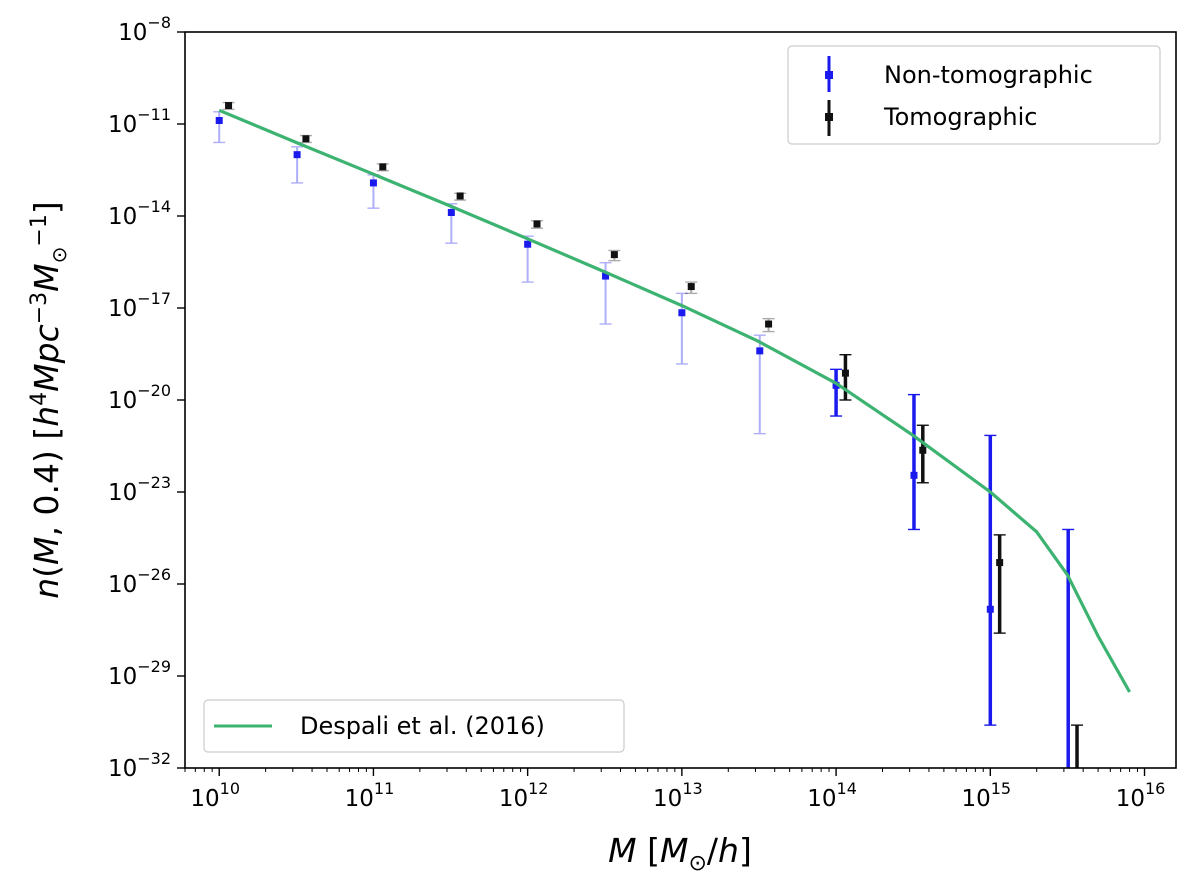 Image resolution: width=1200 pixels, height=890 pixels. Describe the element at coordinates (422, 726) in the screenshot. I see `legend-label-despali: Despali et al. (2016)` at that location.